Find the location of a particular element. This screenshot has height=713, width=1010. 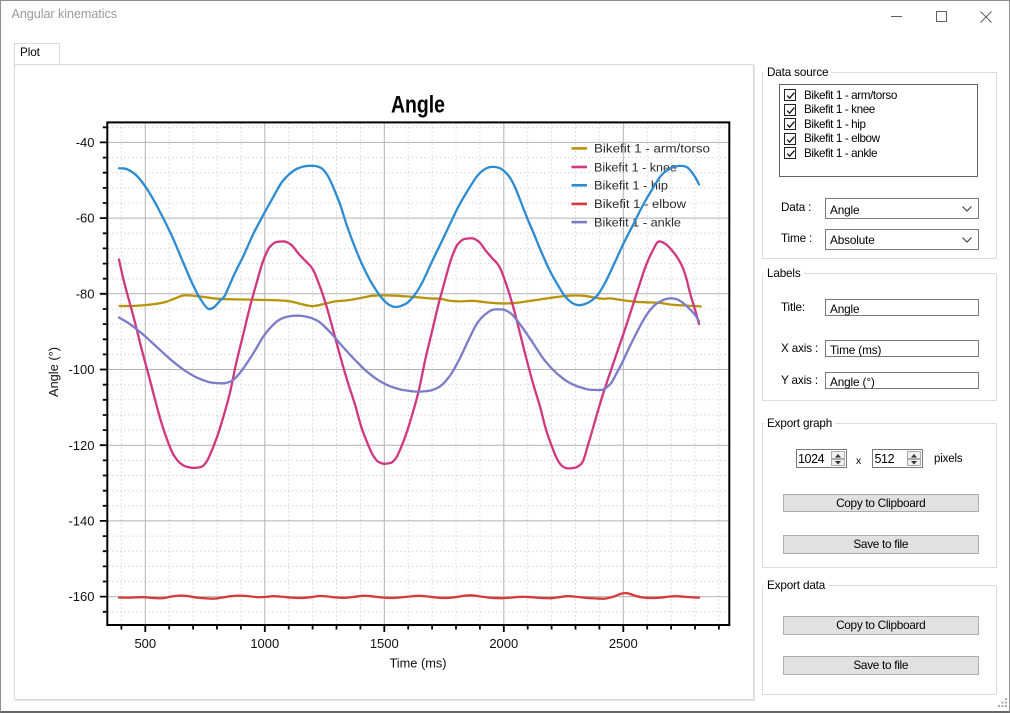

svg-text: 1500 is located at coordinates (384, 643).